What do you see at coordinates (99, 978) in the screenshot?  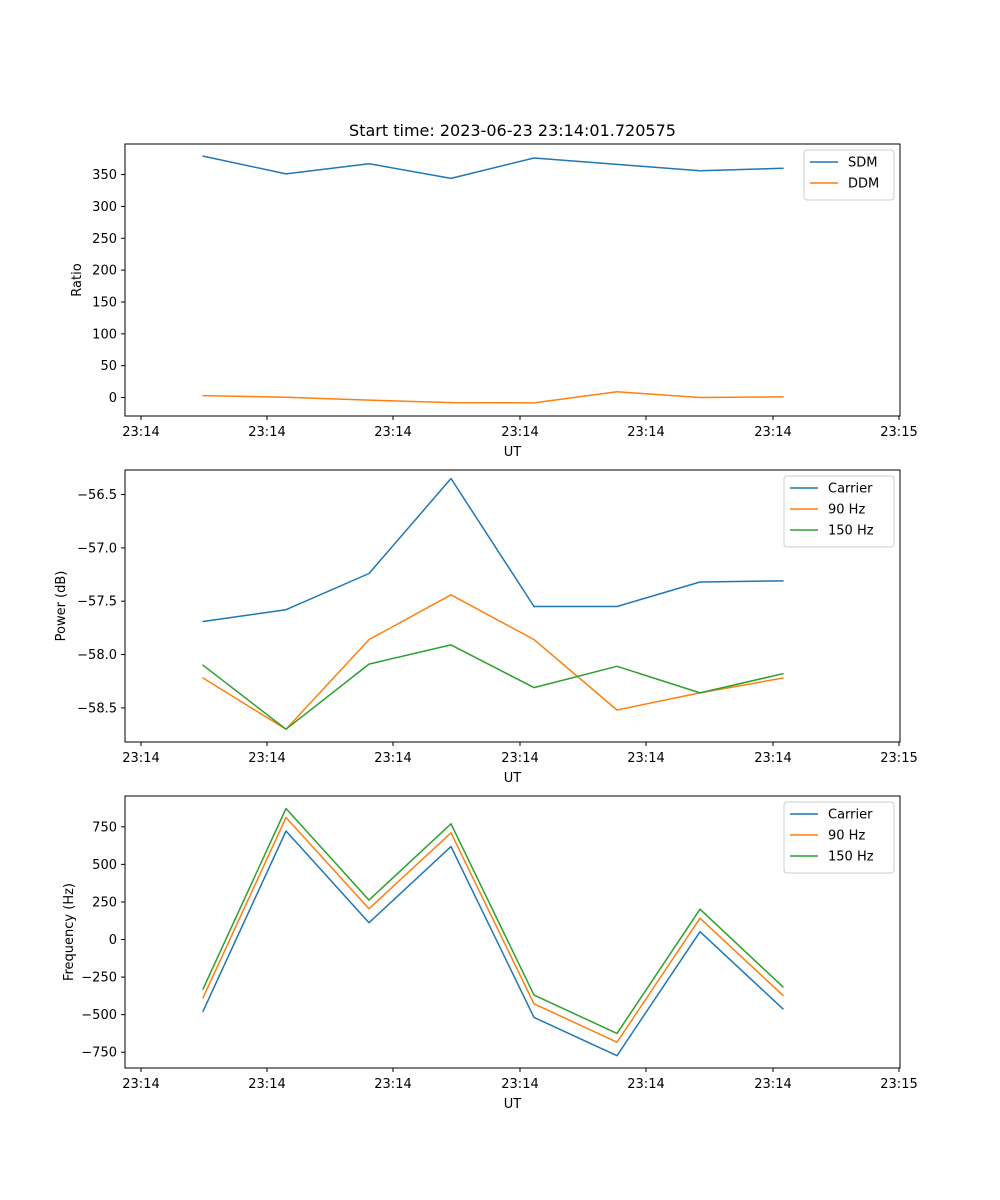 I see `y-tick-label: −250` at bounding box center [99, 978].